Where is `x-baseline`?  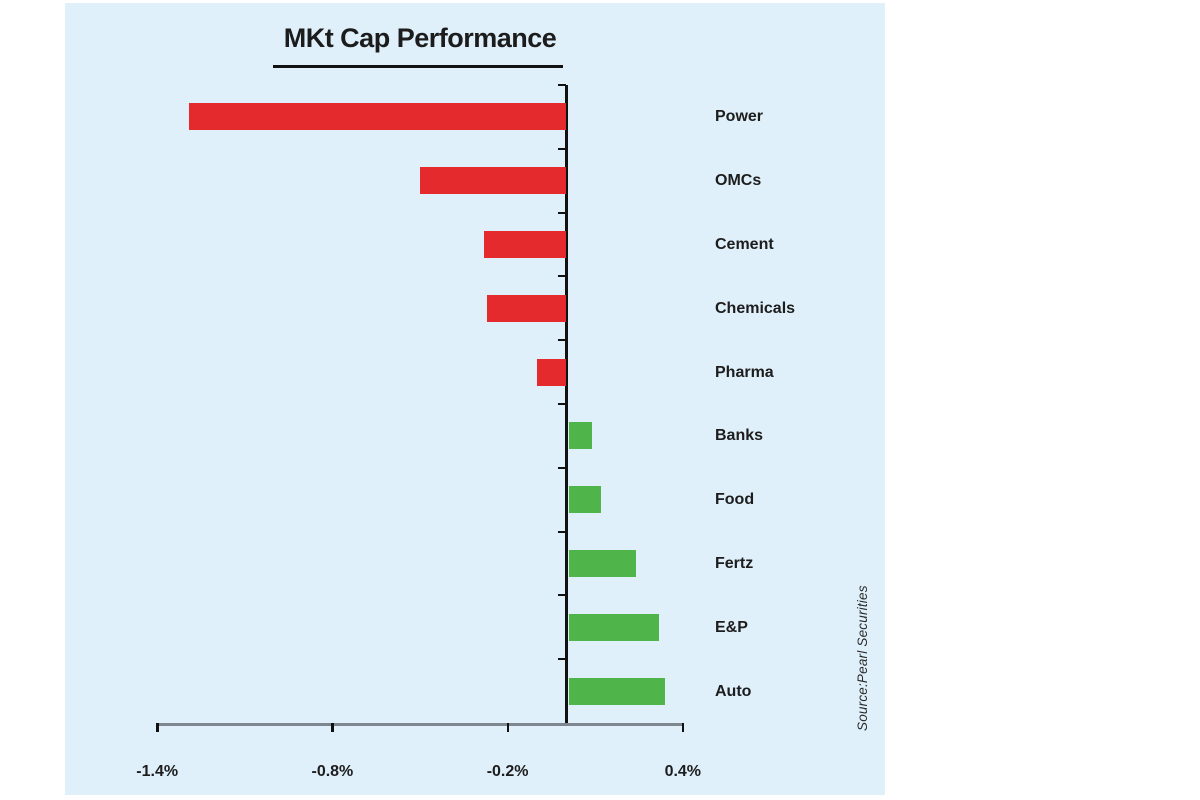
x-baseline is located at coordinates (420, 724).